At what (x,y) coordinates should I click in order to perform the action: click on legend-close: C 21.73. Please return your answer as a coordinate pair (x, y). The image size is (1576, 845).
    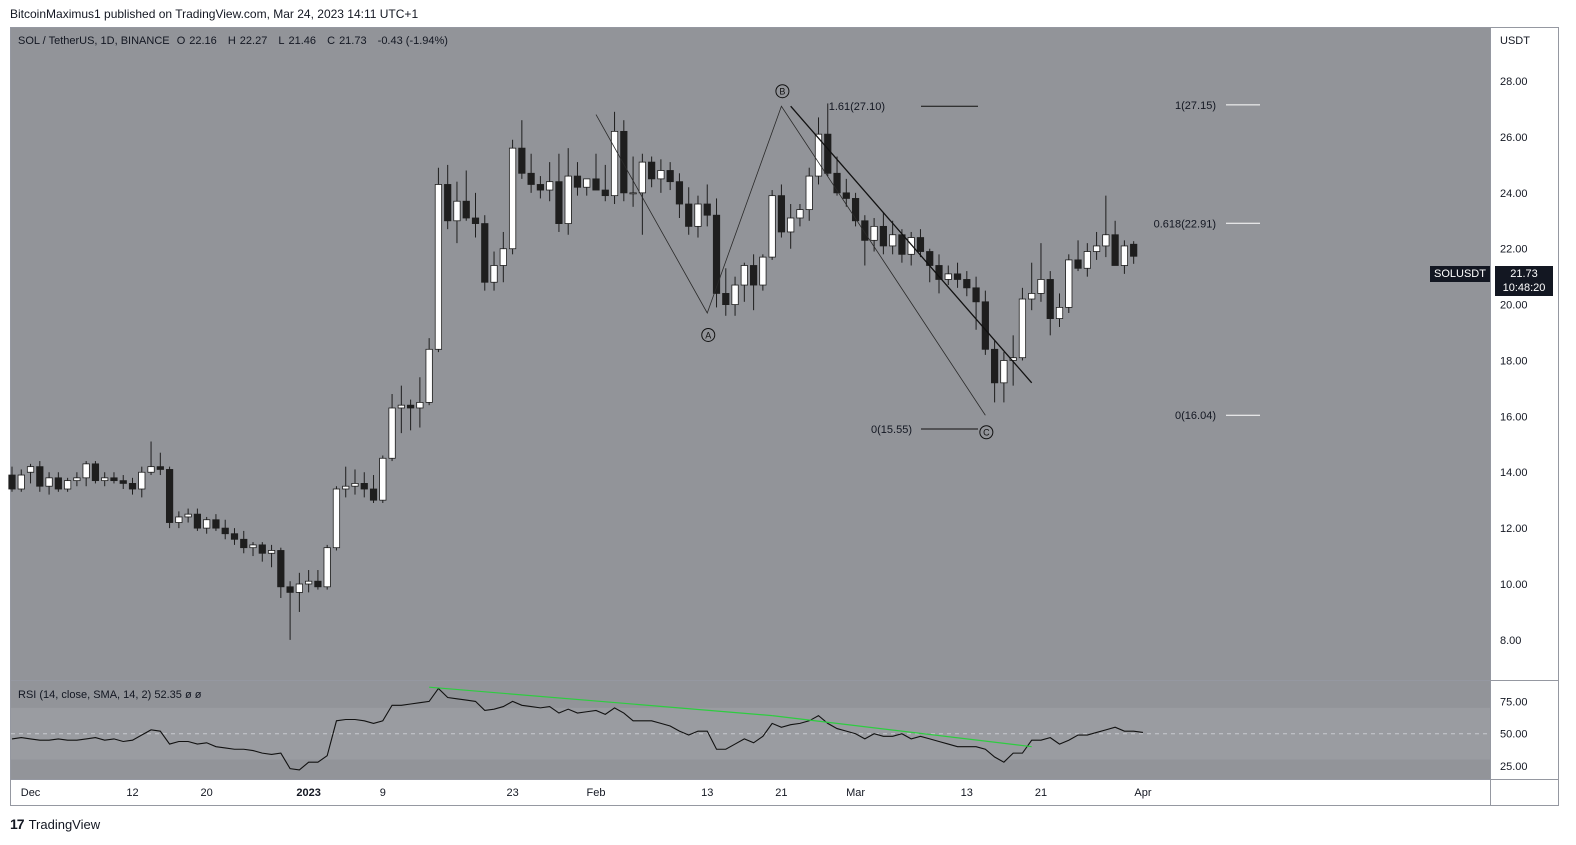
    Looking at the image, I should click on (347, 41).